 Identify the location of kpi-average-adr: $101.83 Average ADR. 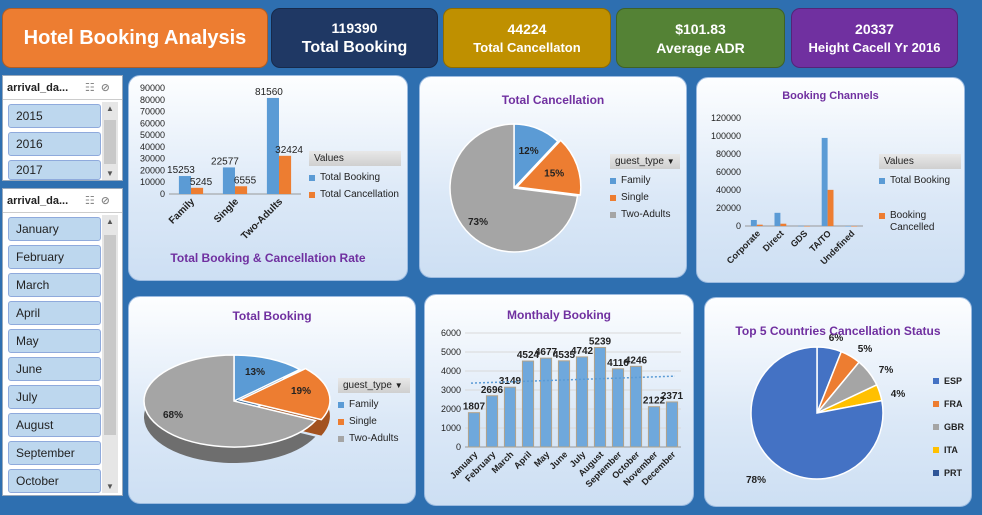
(700, 38).